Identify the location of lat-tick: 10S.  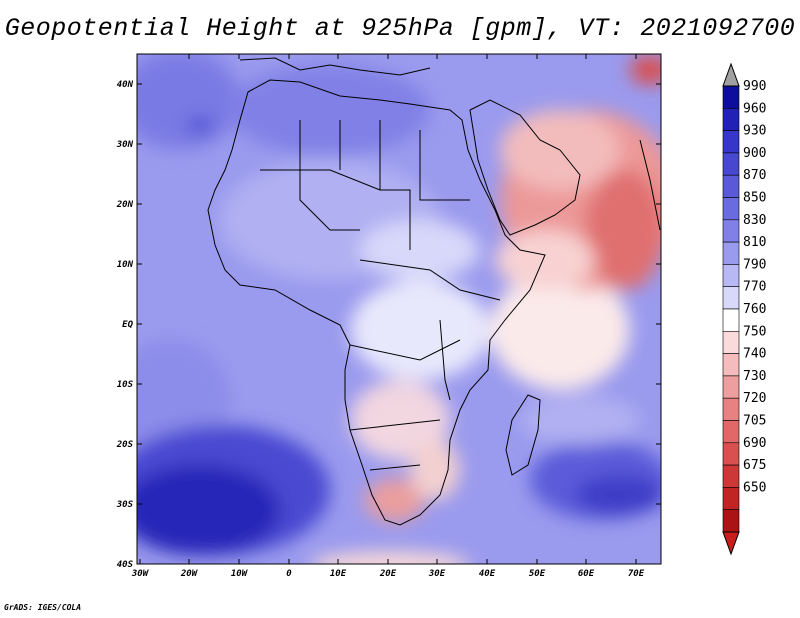
(125, 385).